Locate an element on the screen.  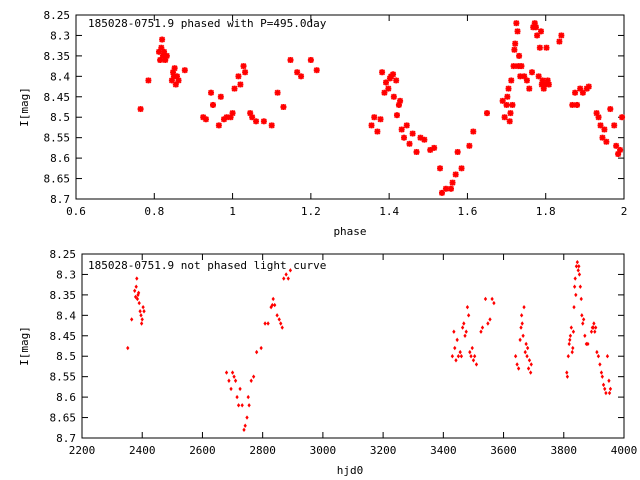
phased-x-axis-label: phase is located at coordinates (349, 231).